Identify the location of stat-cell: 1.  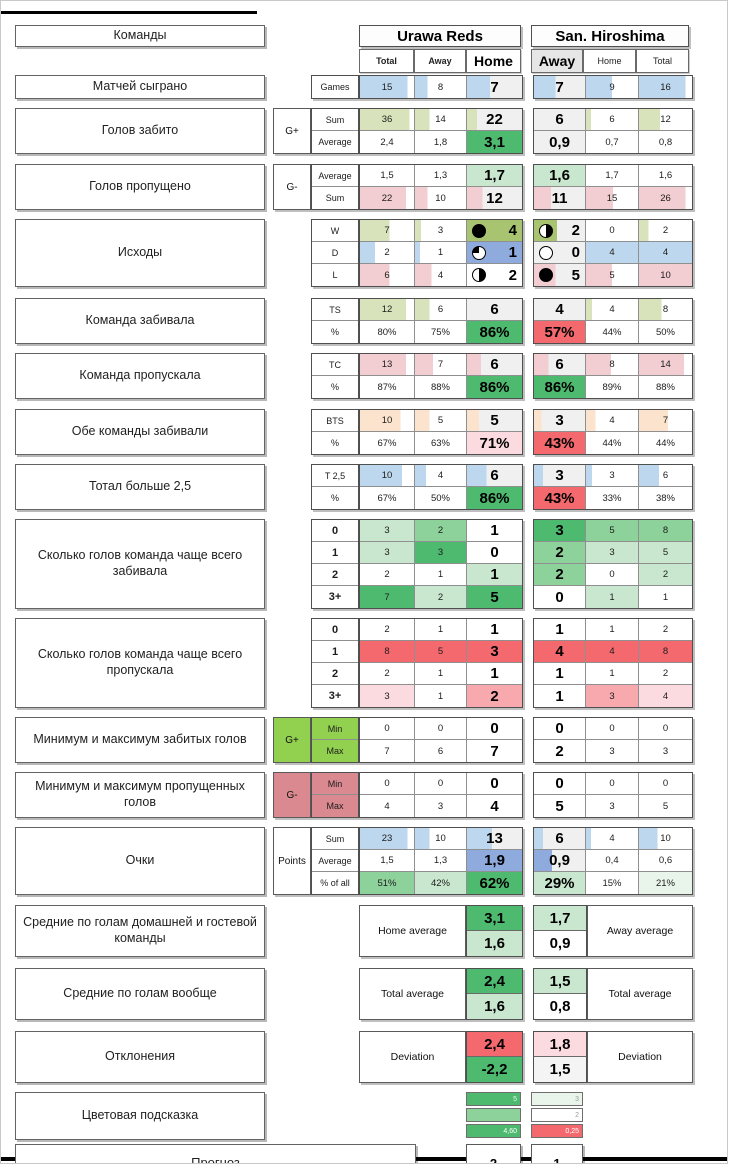
(612, 597).